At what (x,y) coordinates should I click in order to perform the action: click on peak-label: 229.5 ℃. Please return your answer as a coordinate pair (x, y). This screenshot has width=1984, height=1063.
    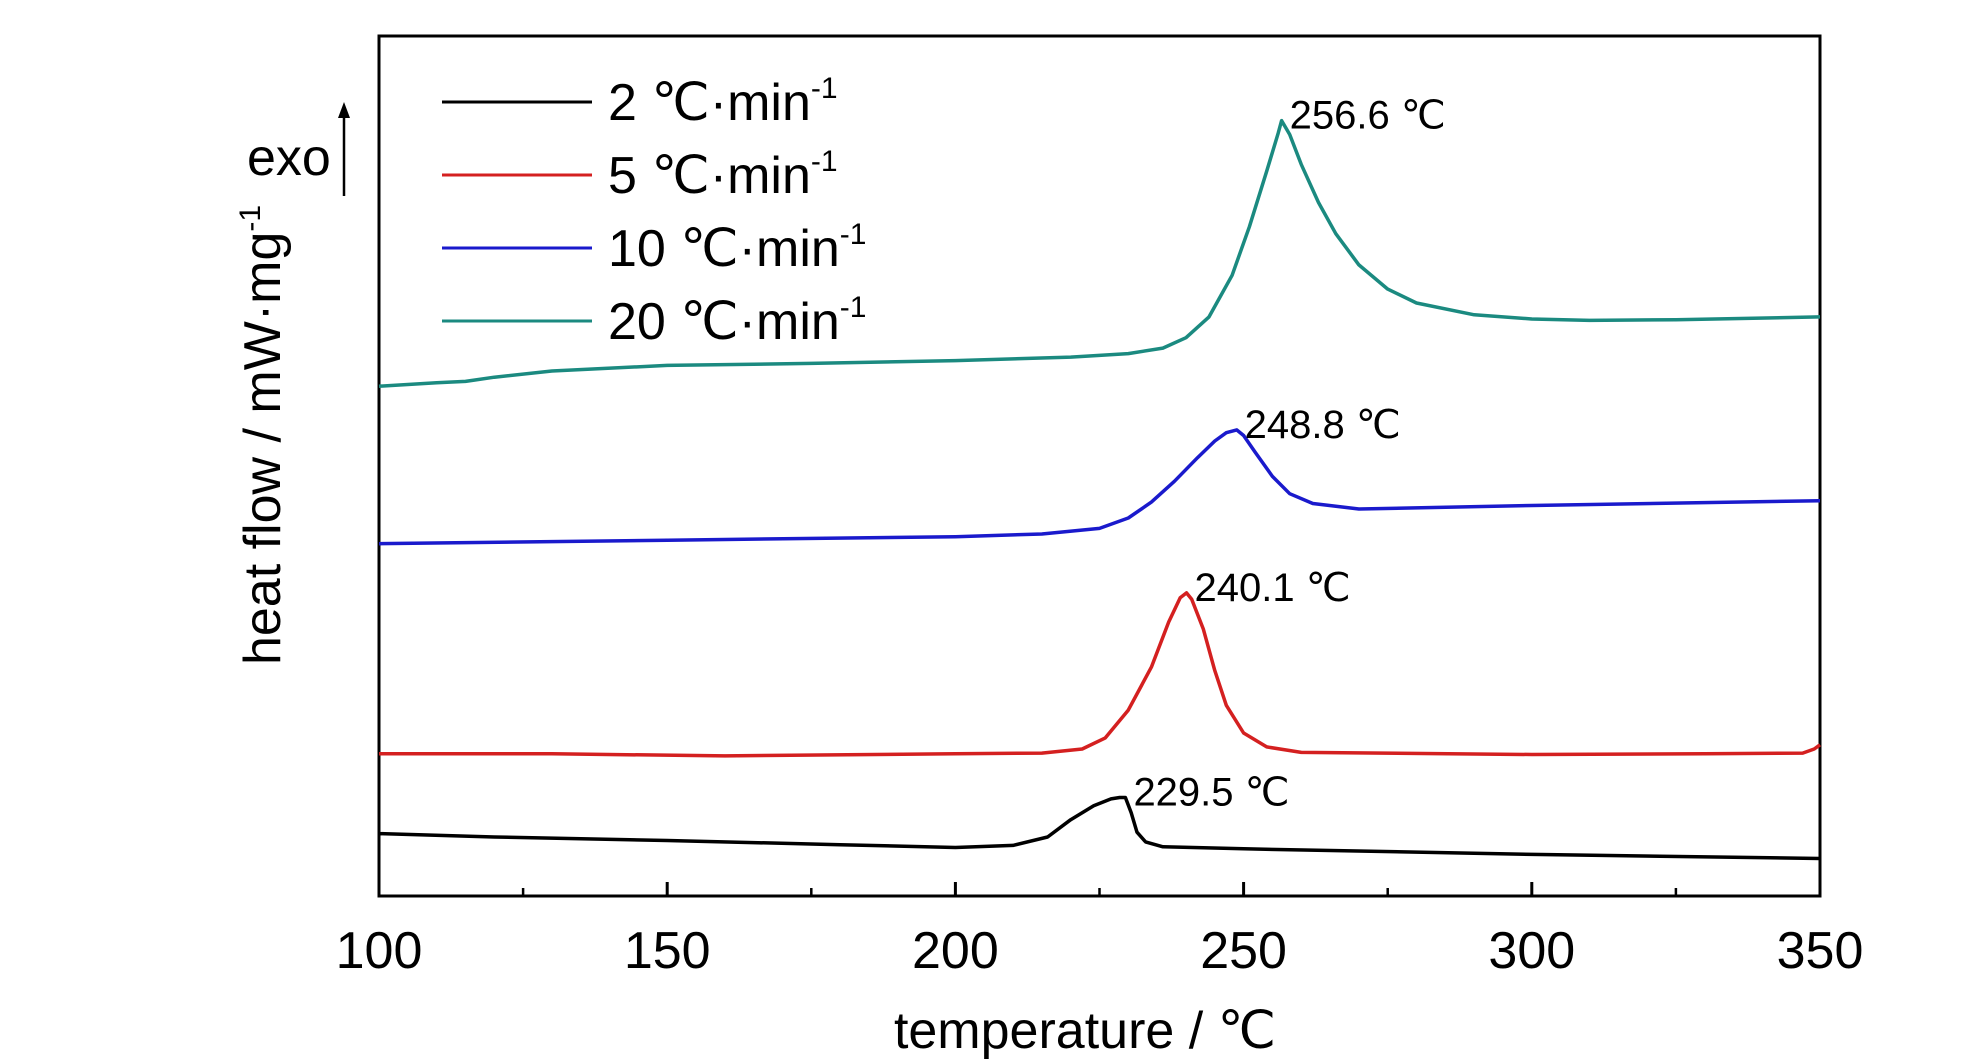
    Looking at the image, I should click on (1211, 793).